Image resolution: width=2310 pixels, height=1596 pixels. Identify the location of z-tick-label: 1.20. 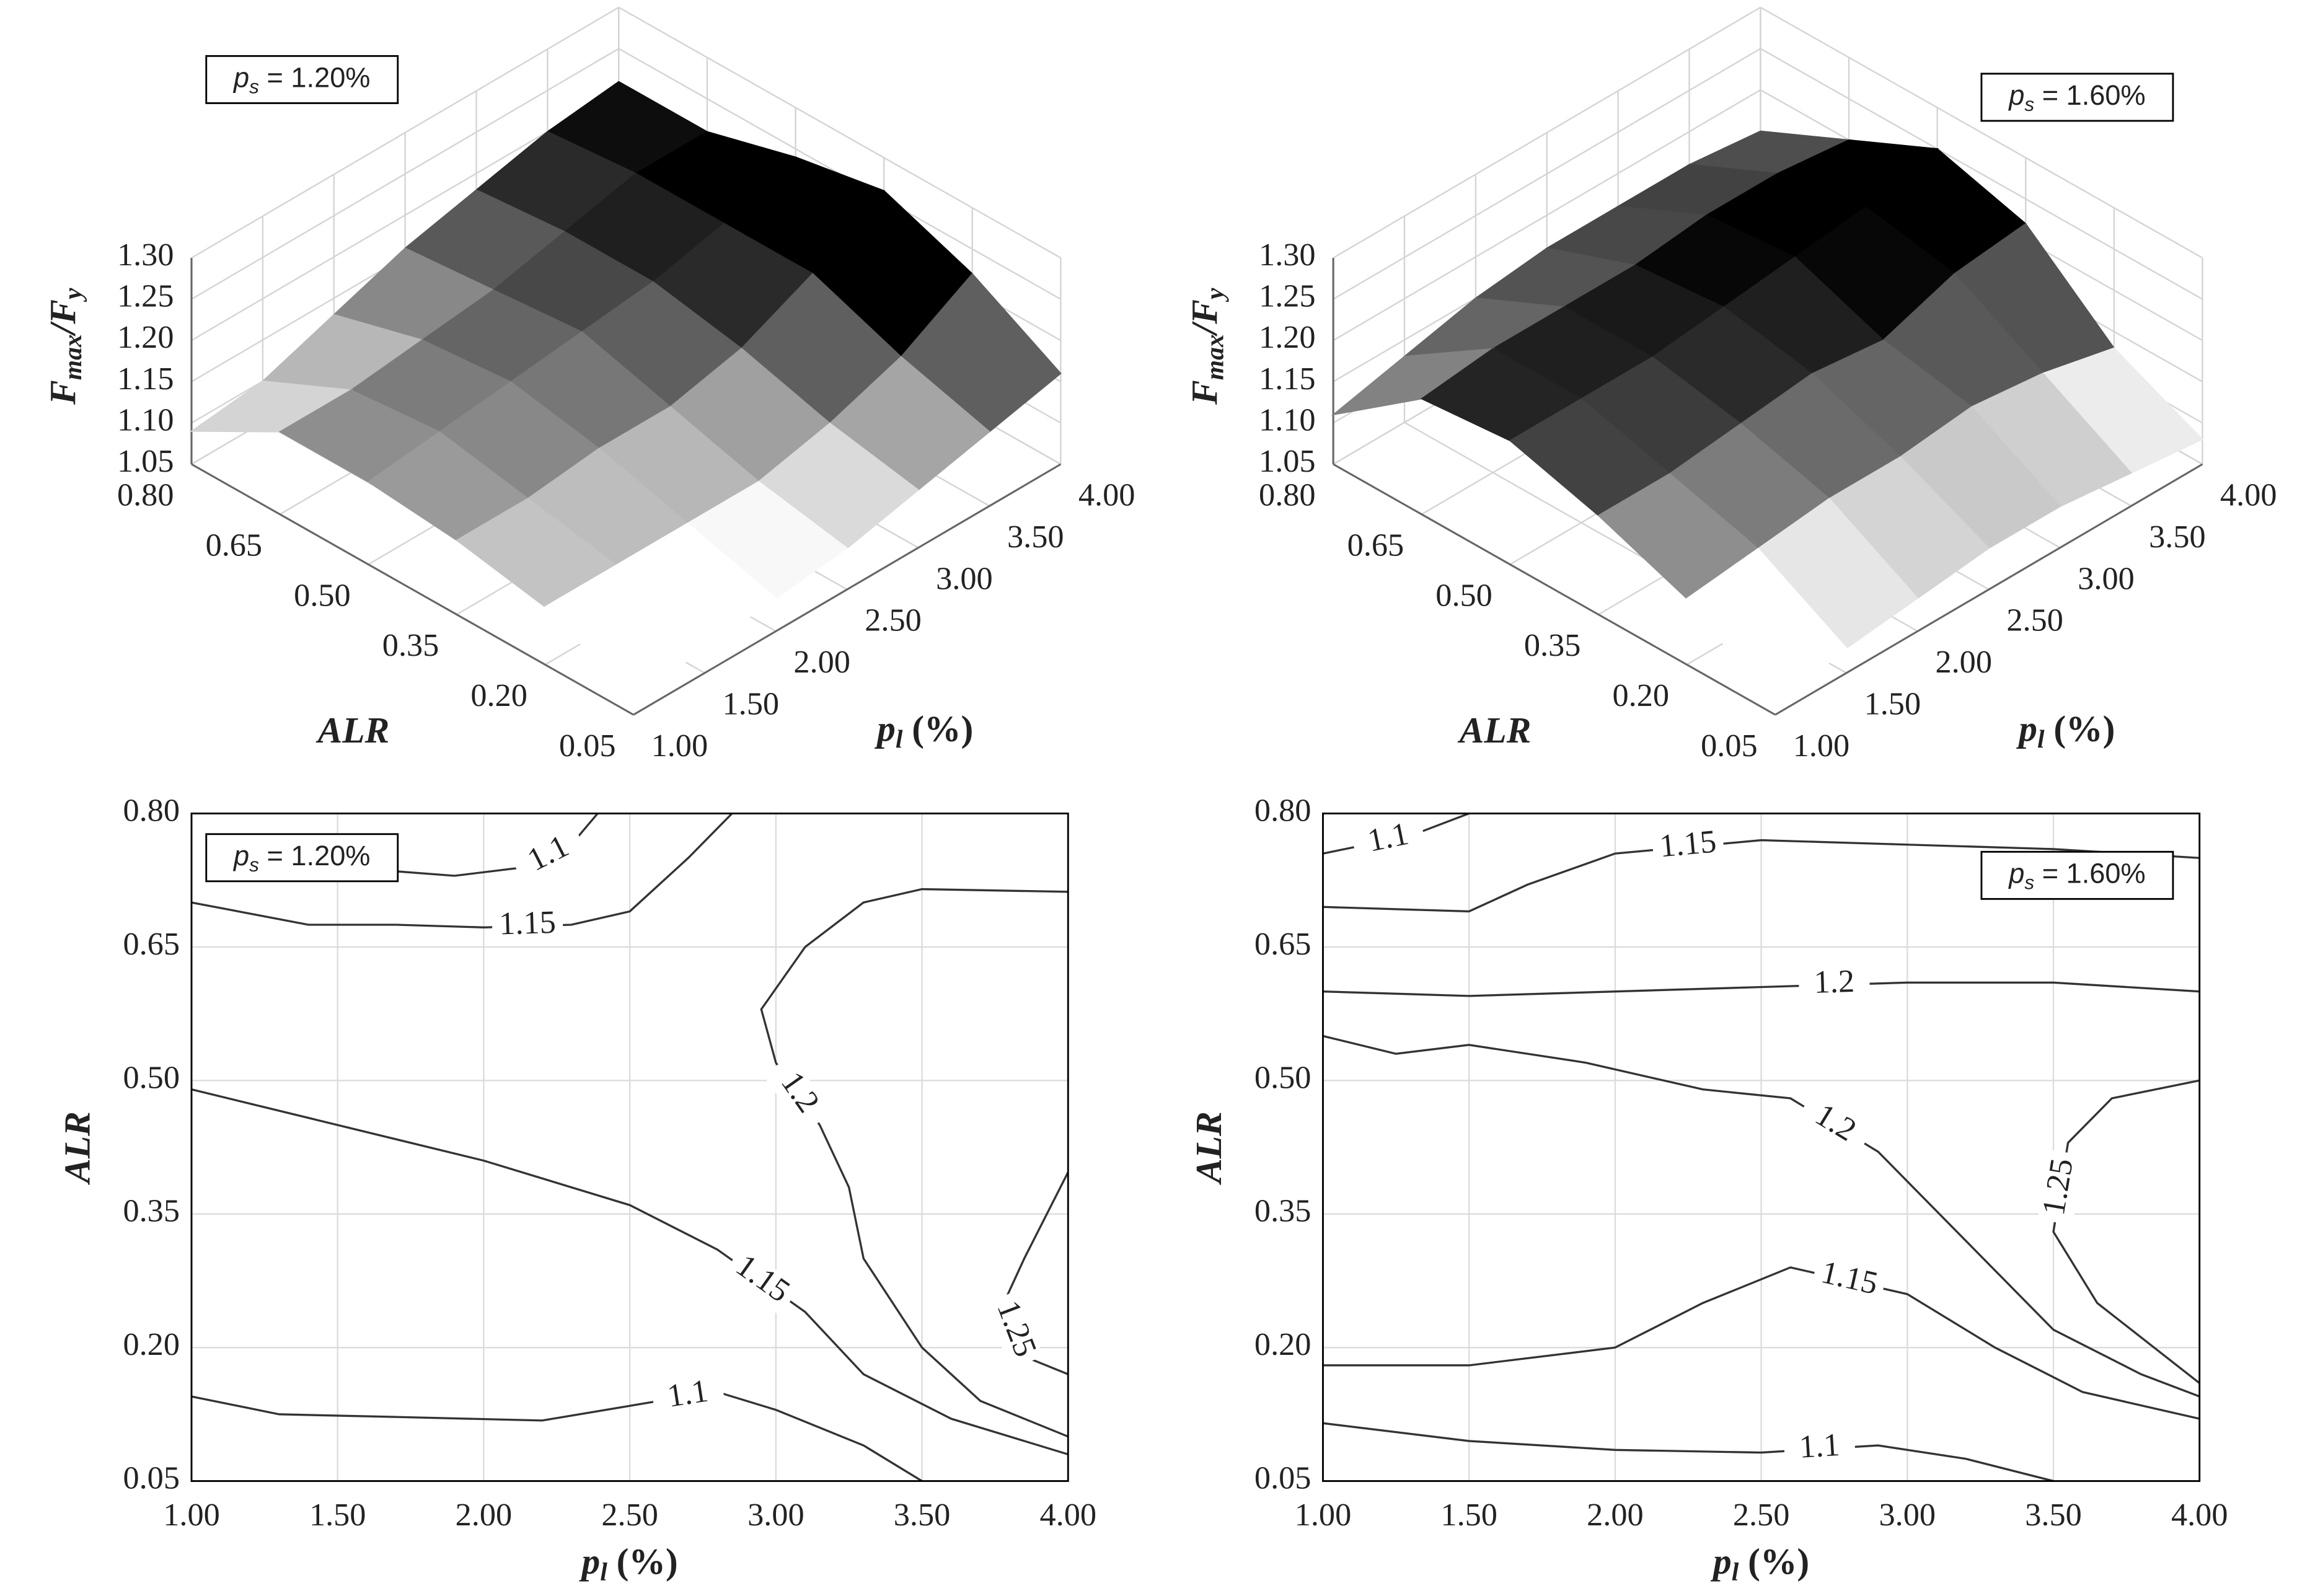
(1288, 337).